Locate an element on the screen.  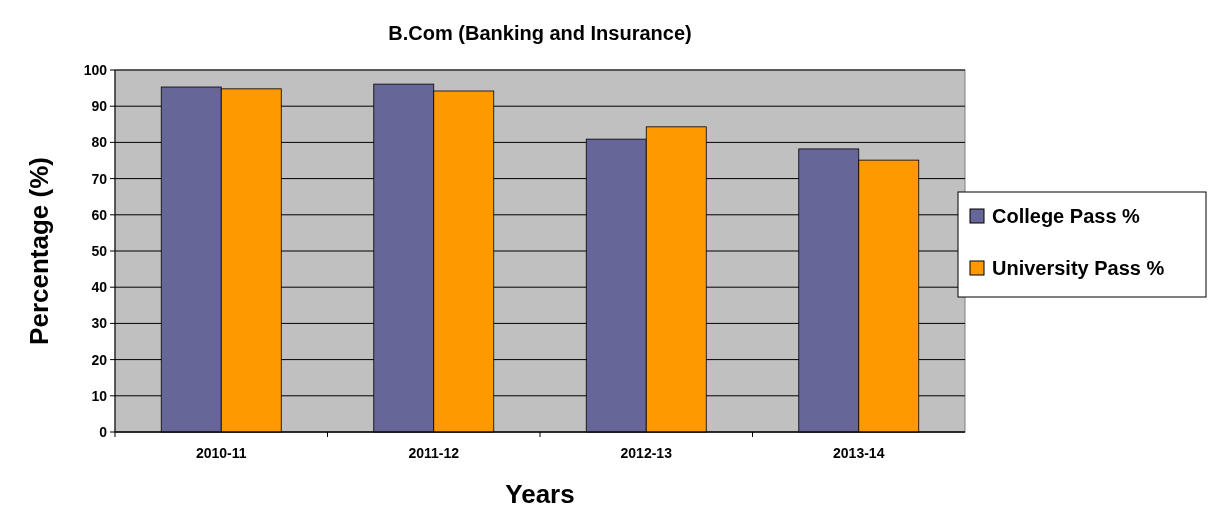
y-tick-label: 10 is located at coordinates (99, 395).